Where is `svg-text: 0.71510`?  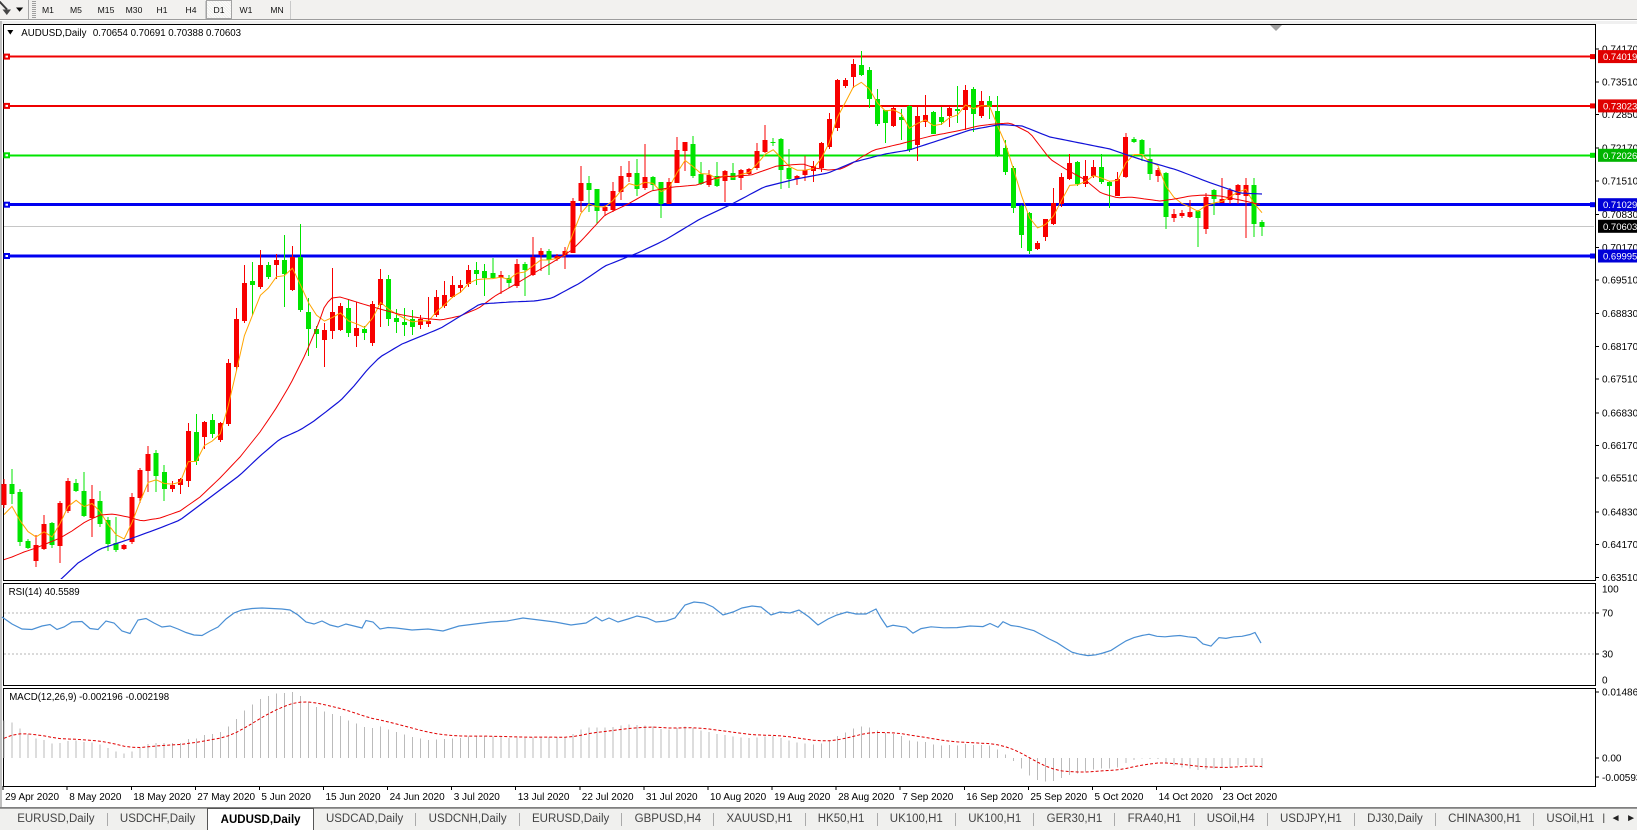
svg-text: 0.71510 is located at coordinates (1619, 181).